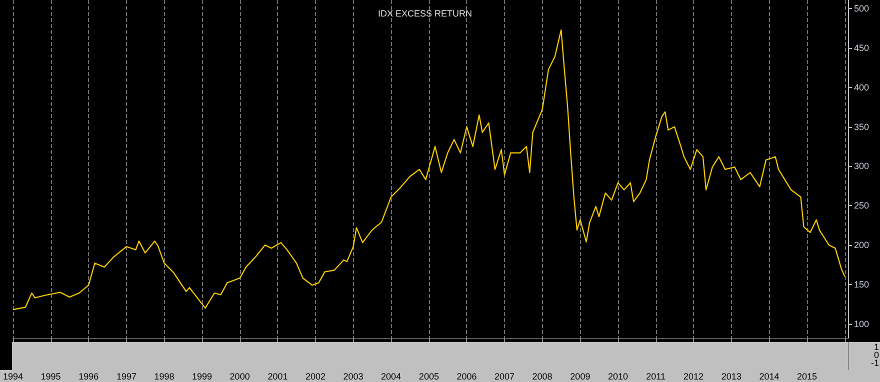  Describe the element at coordinates (164, 377) in the screenshot. I see `x-tick-label: 1998` at that location.